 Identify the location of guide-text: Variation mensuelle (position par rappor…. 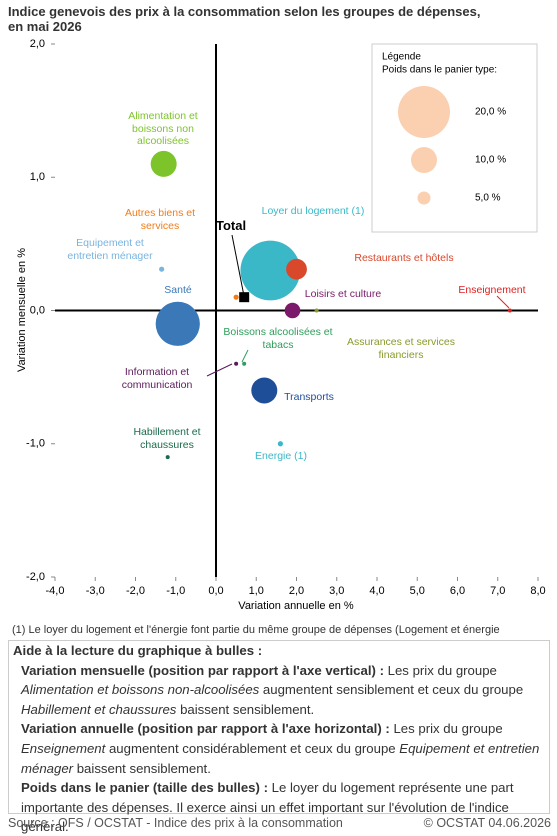
(204, 670).